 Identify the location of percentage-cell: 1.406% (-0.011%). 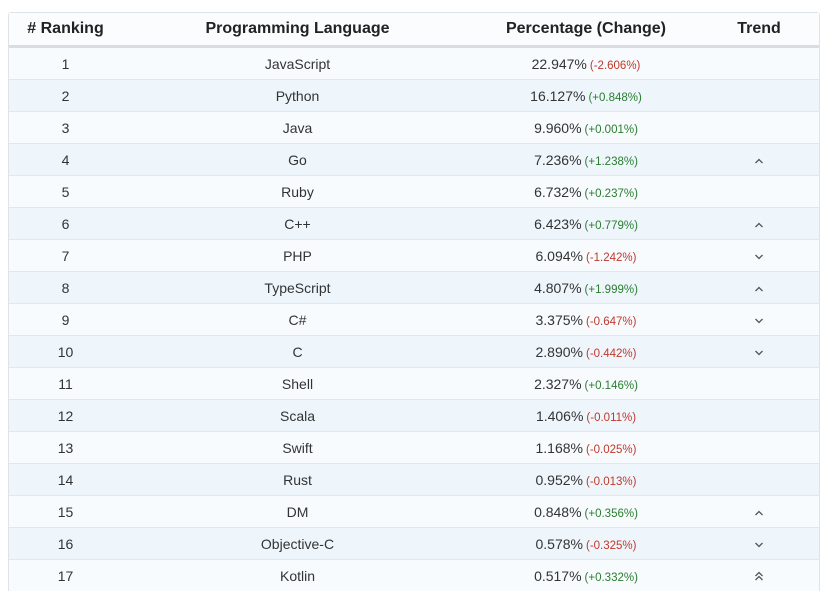
(586, 415).